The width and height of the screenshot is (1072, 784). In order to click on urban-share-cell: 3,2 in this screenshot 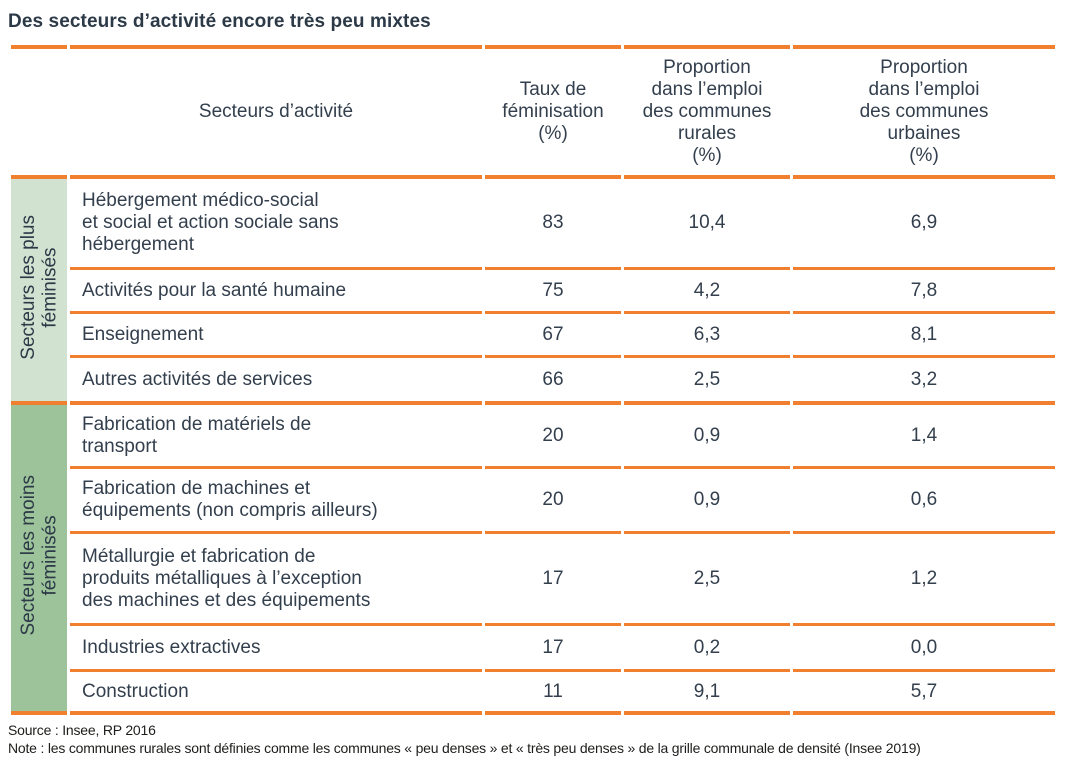, I will do `click(924, 378)`.